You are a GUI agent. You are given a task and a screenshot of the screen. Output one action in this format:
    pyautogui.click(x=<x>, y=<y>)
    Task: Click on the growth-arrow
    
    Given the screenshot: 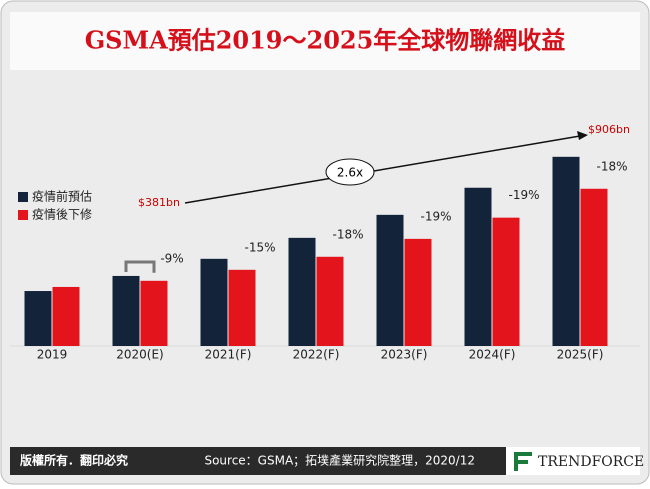 What is the action you would take?
    pyautogui.click(x=382, y=169)
    